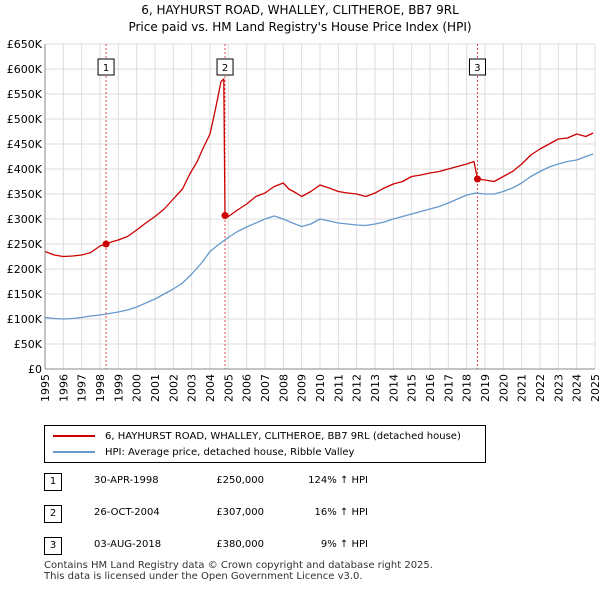 The width and height of the screenshot is (600, 590). I want to click on x-tick-label: 2018, so click(467, 388).